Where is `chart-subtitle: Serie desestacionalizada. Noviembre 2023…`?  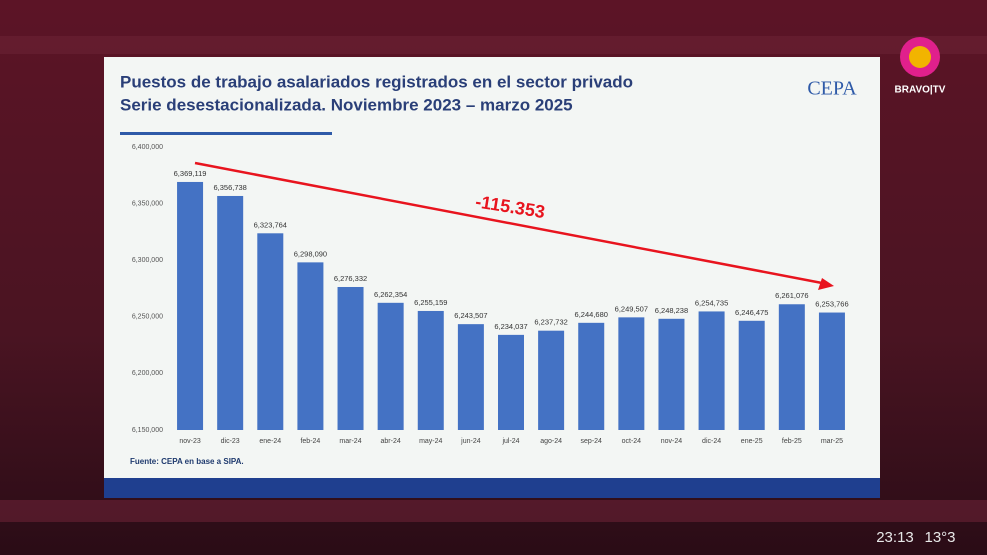 chart-subtitle: Serie desestacionalizada. Noviembre 2023… is located at coordinates (346, 104).